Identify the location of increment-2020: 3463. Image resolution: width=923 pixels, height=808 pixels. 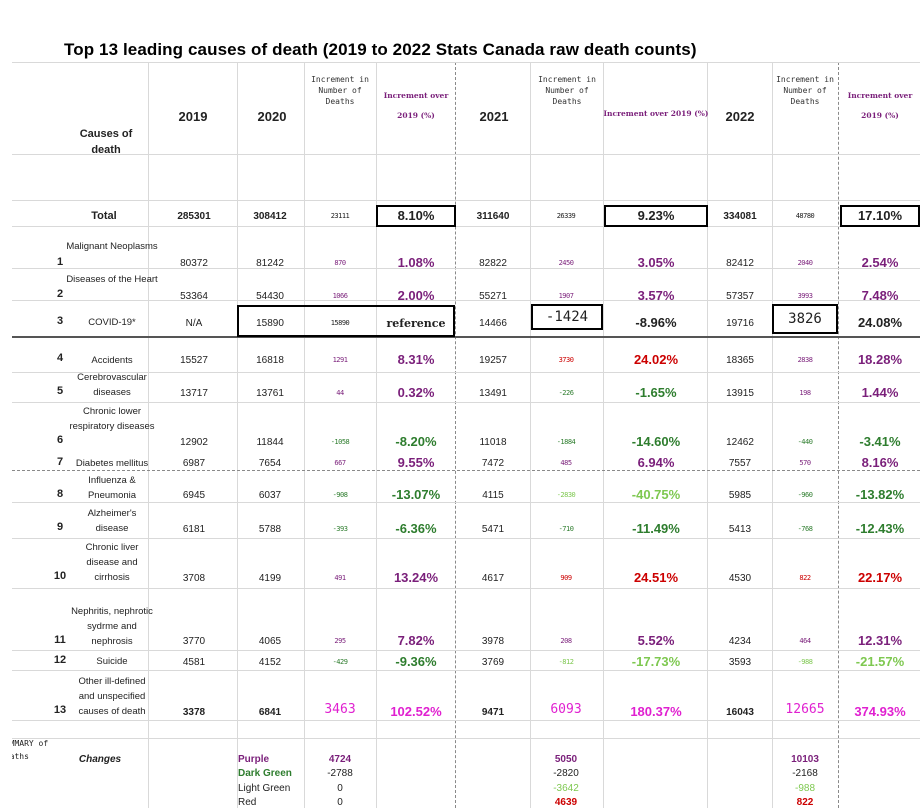
(340, 709).